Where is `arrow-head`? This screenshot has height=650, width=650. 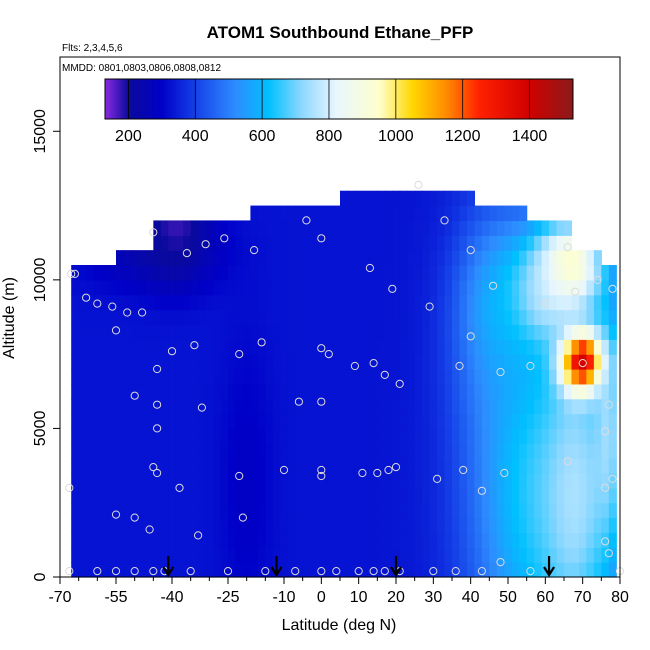
arrow-head is located at coordinates (549, 572).